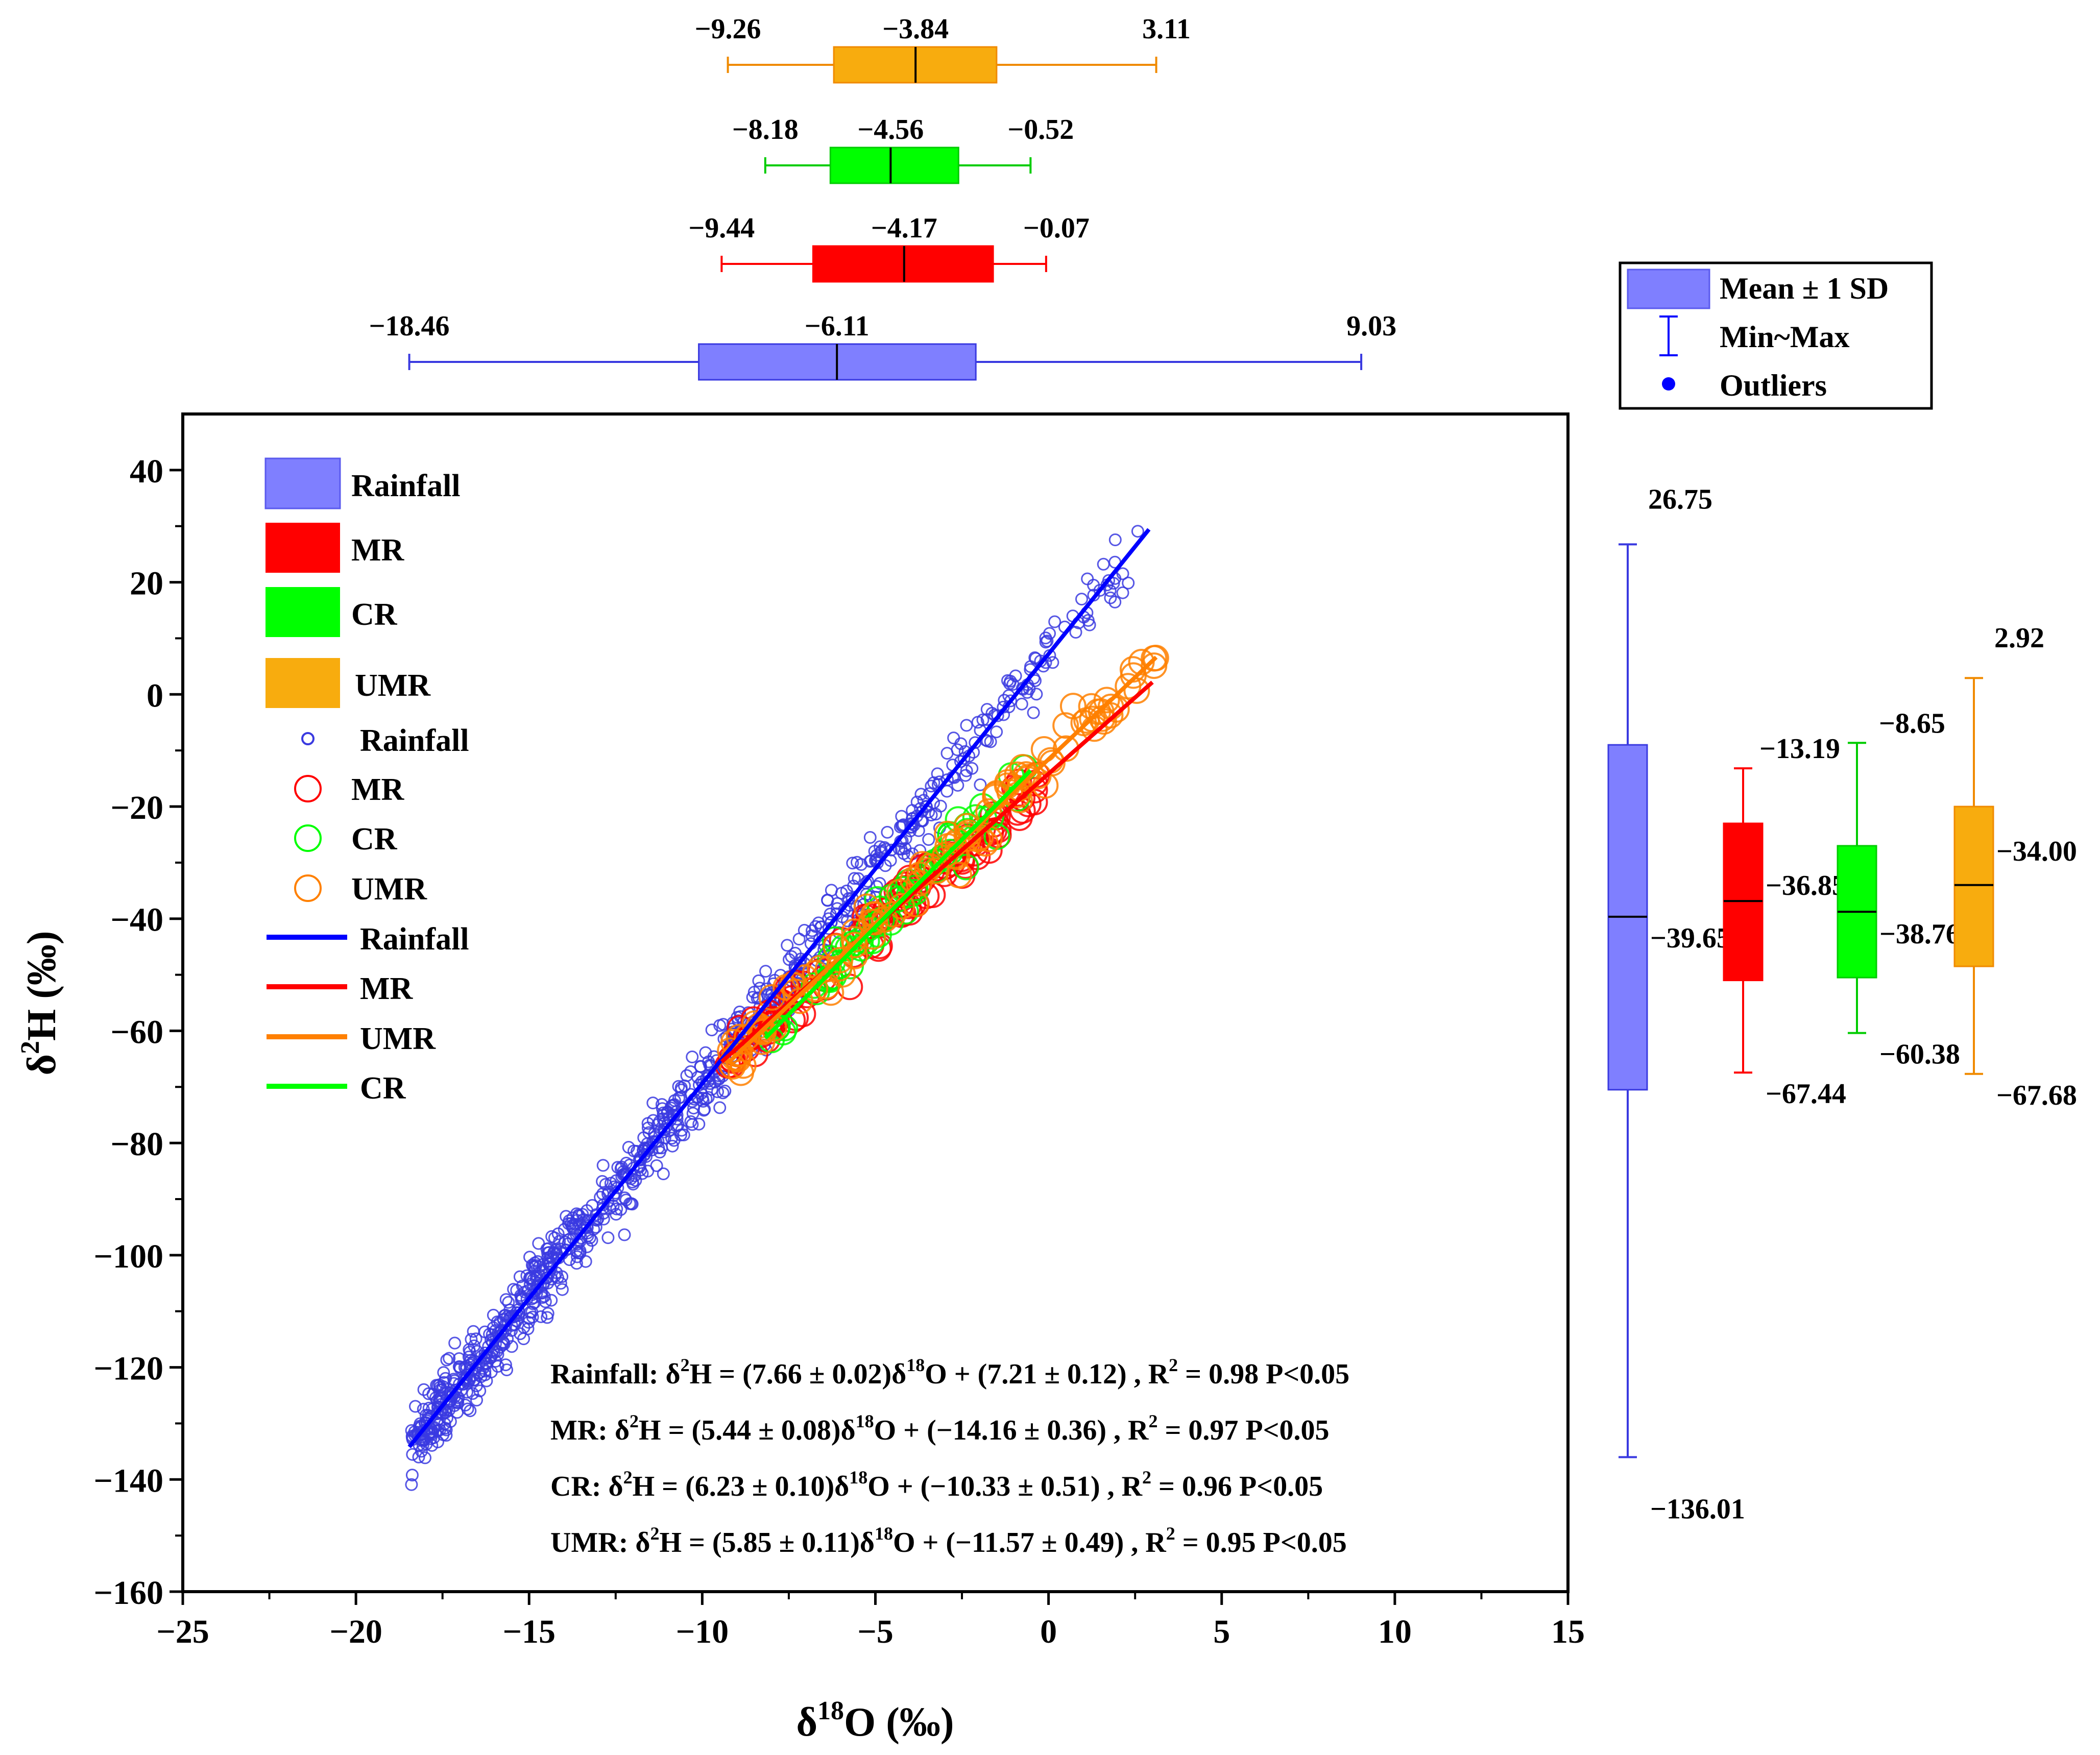 This screenshot has height=1755, width=2100. What do you see at coordinates (137, 1032) in the screenshot?
I see `y-tick-label: −60` at bounding box center [137, 1032].